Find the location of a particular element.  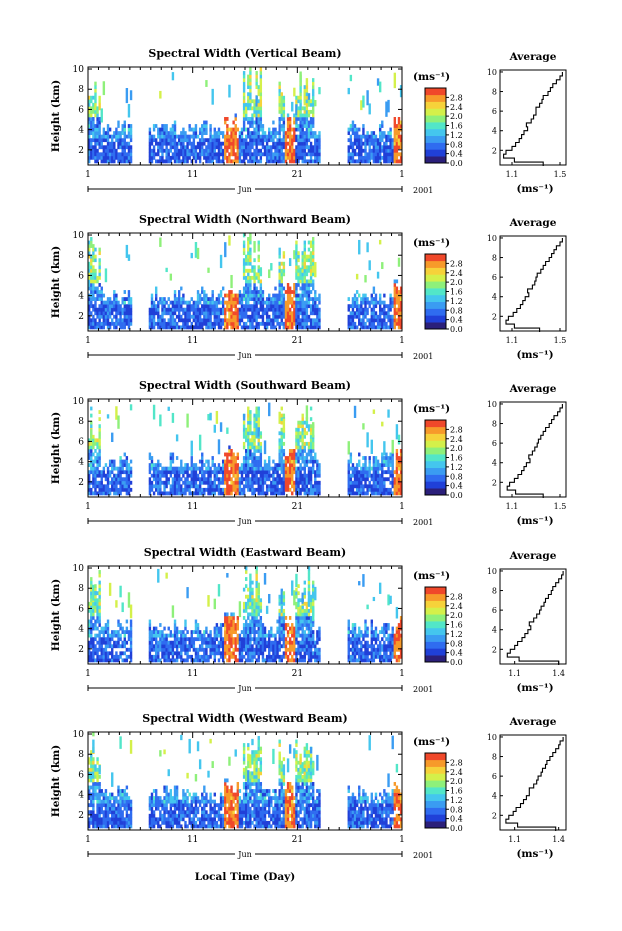

profile-y-tick-label: 8 is located at coordinates (494, 424).